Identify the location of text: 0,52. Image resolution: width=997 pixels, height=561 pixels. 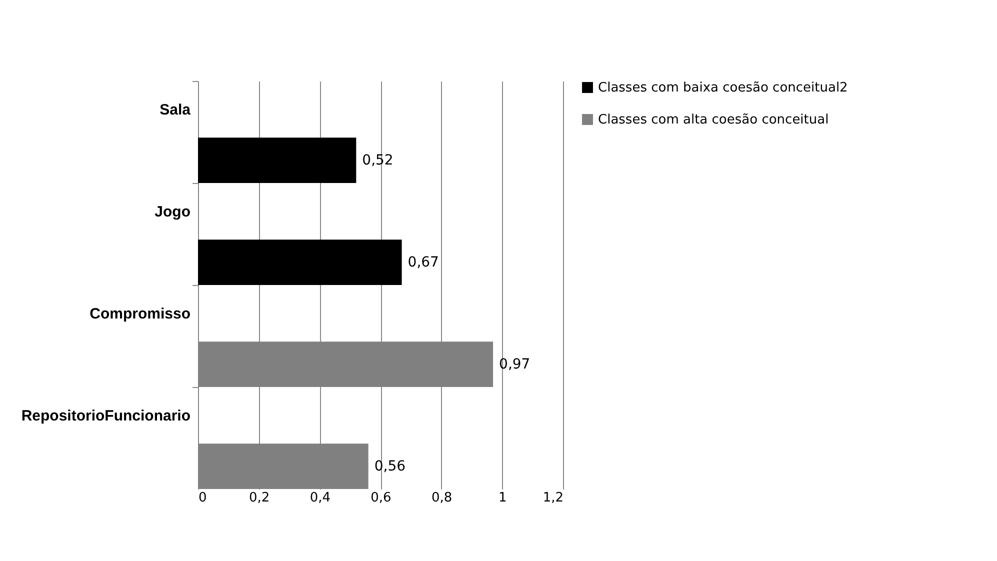
(378, 160).